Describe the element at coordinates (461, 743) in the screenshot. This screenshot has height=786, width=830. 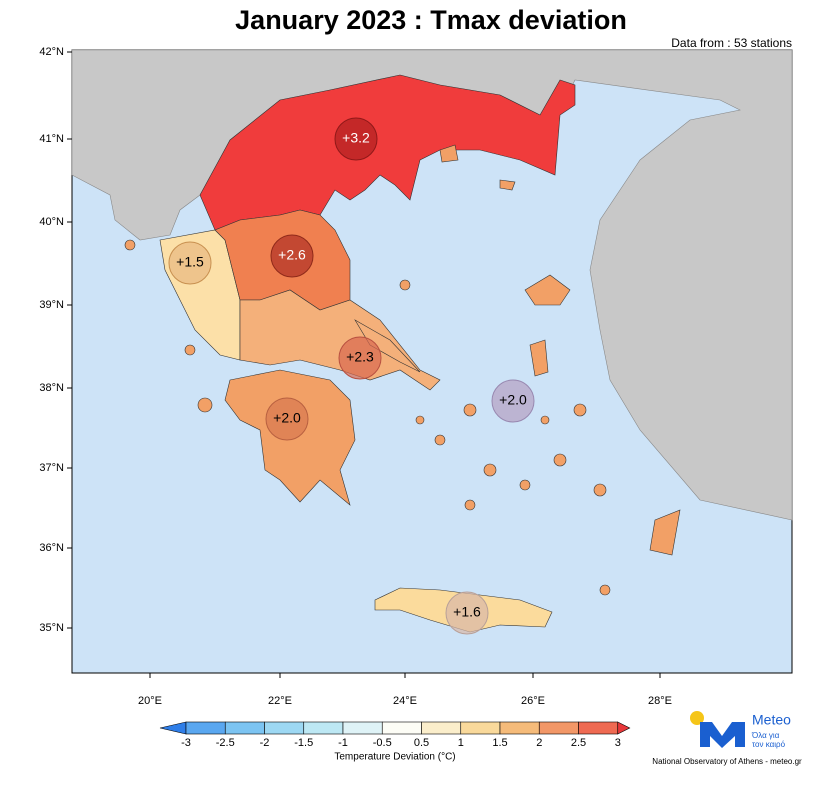
I see `colorbar-tick-label: 1` at that location.